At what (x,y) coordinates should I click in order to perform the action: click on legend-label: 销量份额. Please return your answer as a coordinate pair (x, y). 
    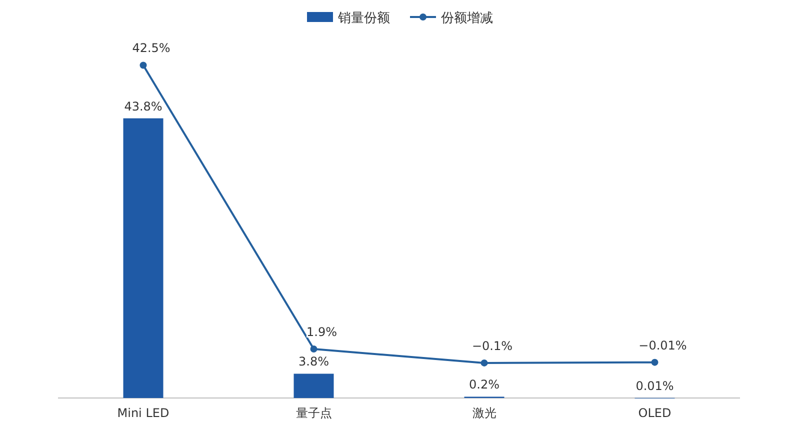
    Looking at the image, I should click on (363, 18).